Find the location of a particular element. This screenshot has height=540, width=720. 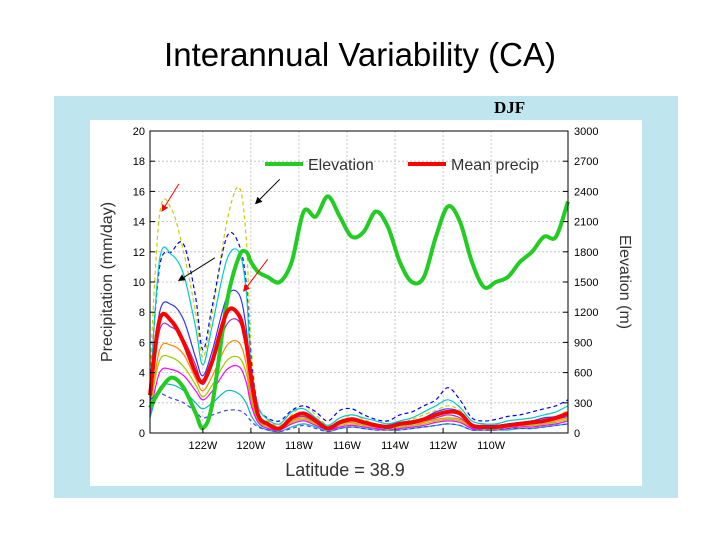

y2tick-label: 1800 is located at coordinates (586, 253).